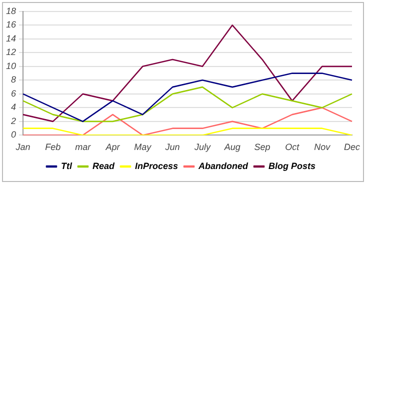  Describe the element at coordinates (156, 165) in the screenshot. I see `legend-label: InProcess` at that location.